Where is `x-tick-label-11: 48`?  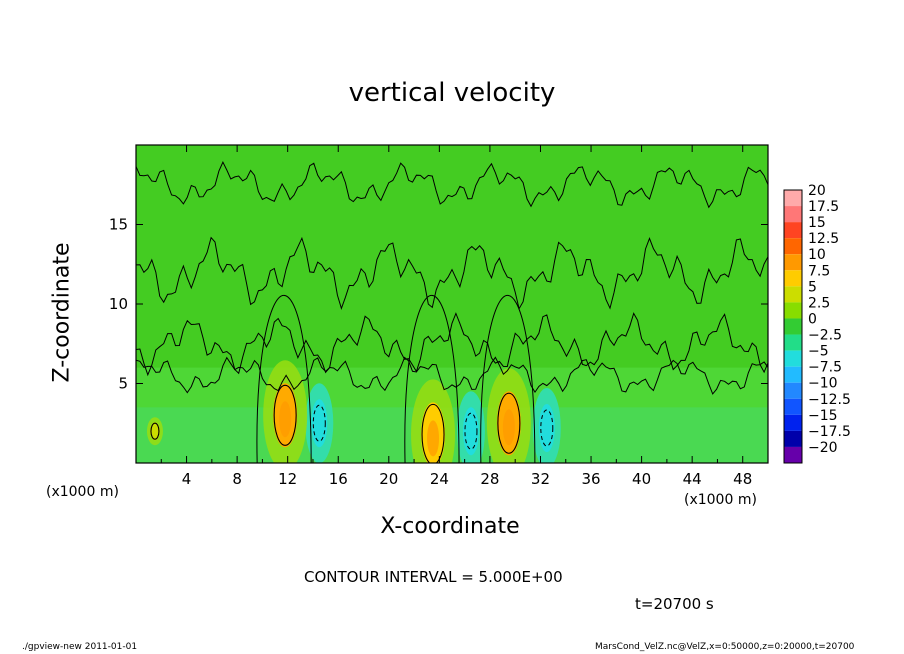
x-tick-label-11: 48 is located at coordinates (742, 479).